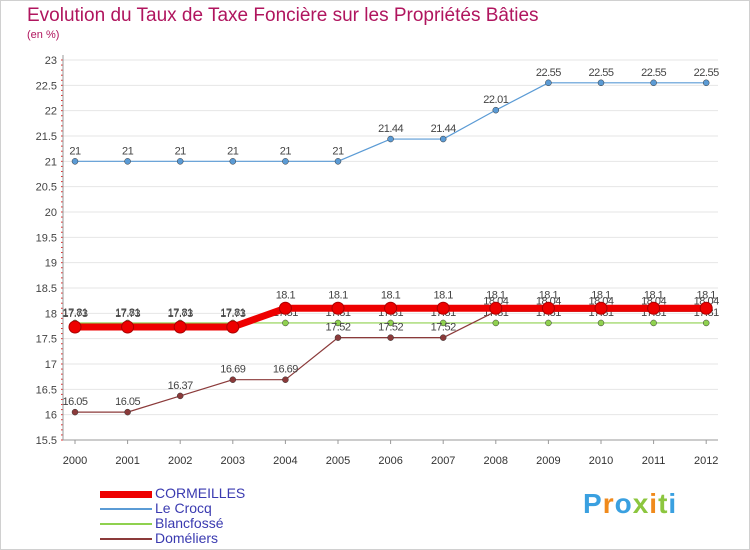 Image resolution: width=750 pixels, height=550 pixels. What do you see at coordinates (230, 523) in the screenshot?
I see `legend-item: Blancfossé` at bounding box center [230, 523].